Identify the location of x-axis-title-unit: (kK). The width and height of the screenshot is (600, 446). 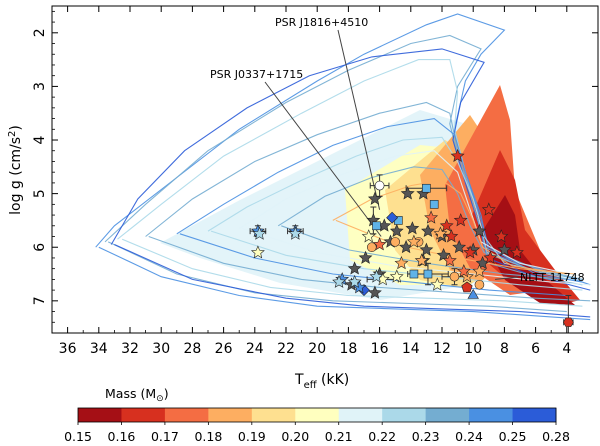
(333, 380).